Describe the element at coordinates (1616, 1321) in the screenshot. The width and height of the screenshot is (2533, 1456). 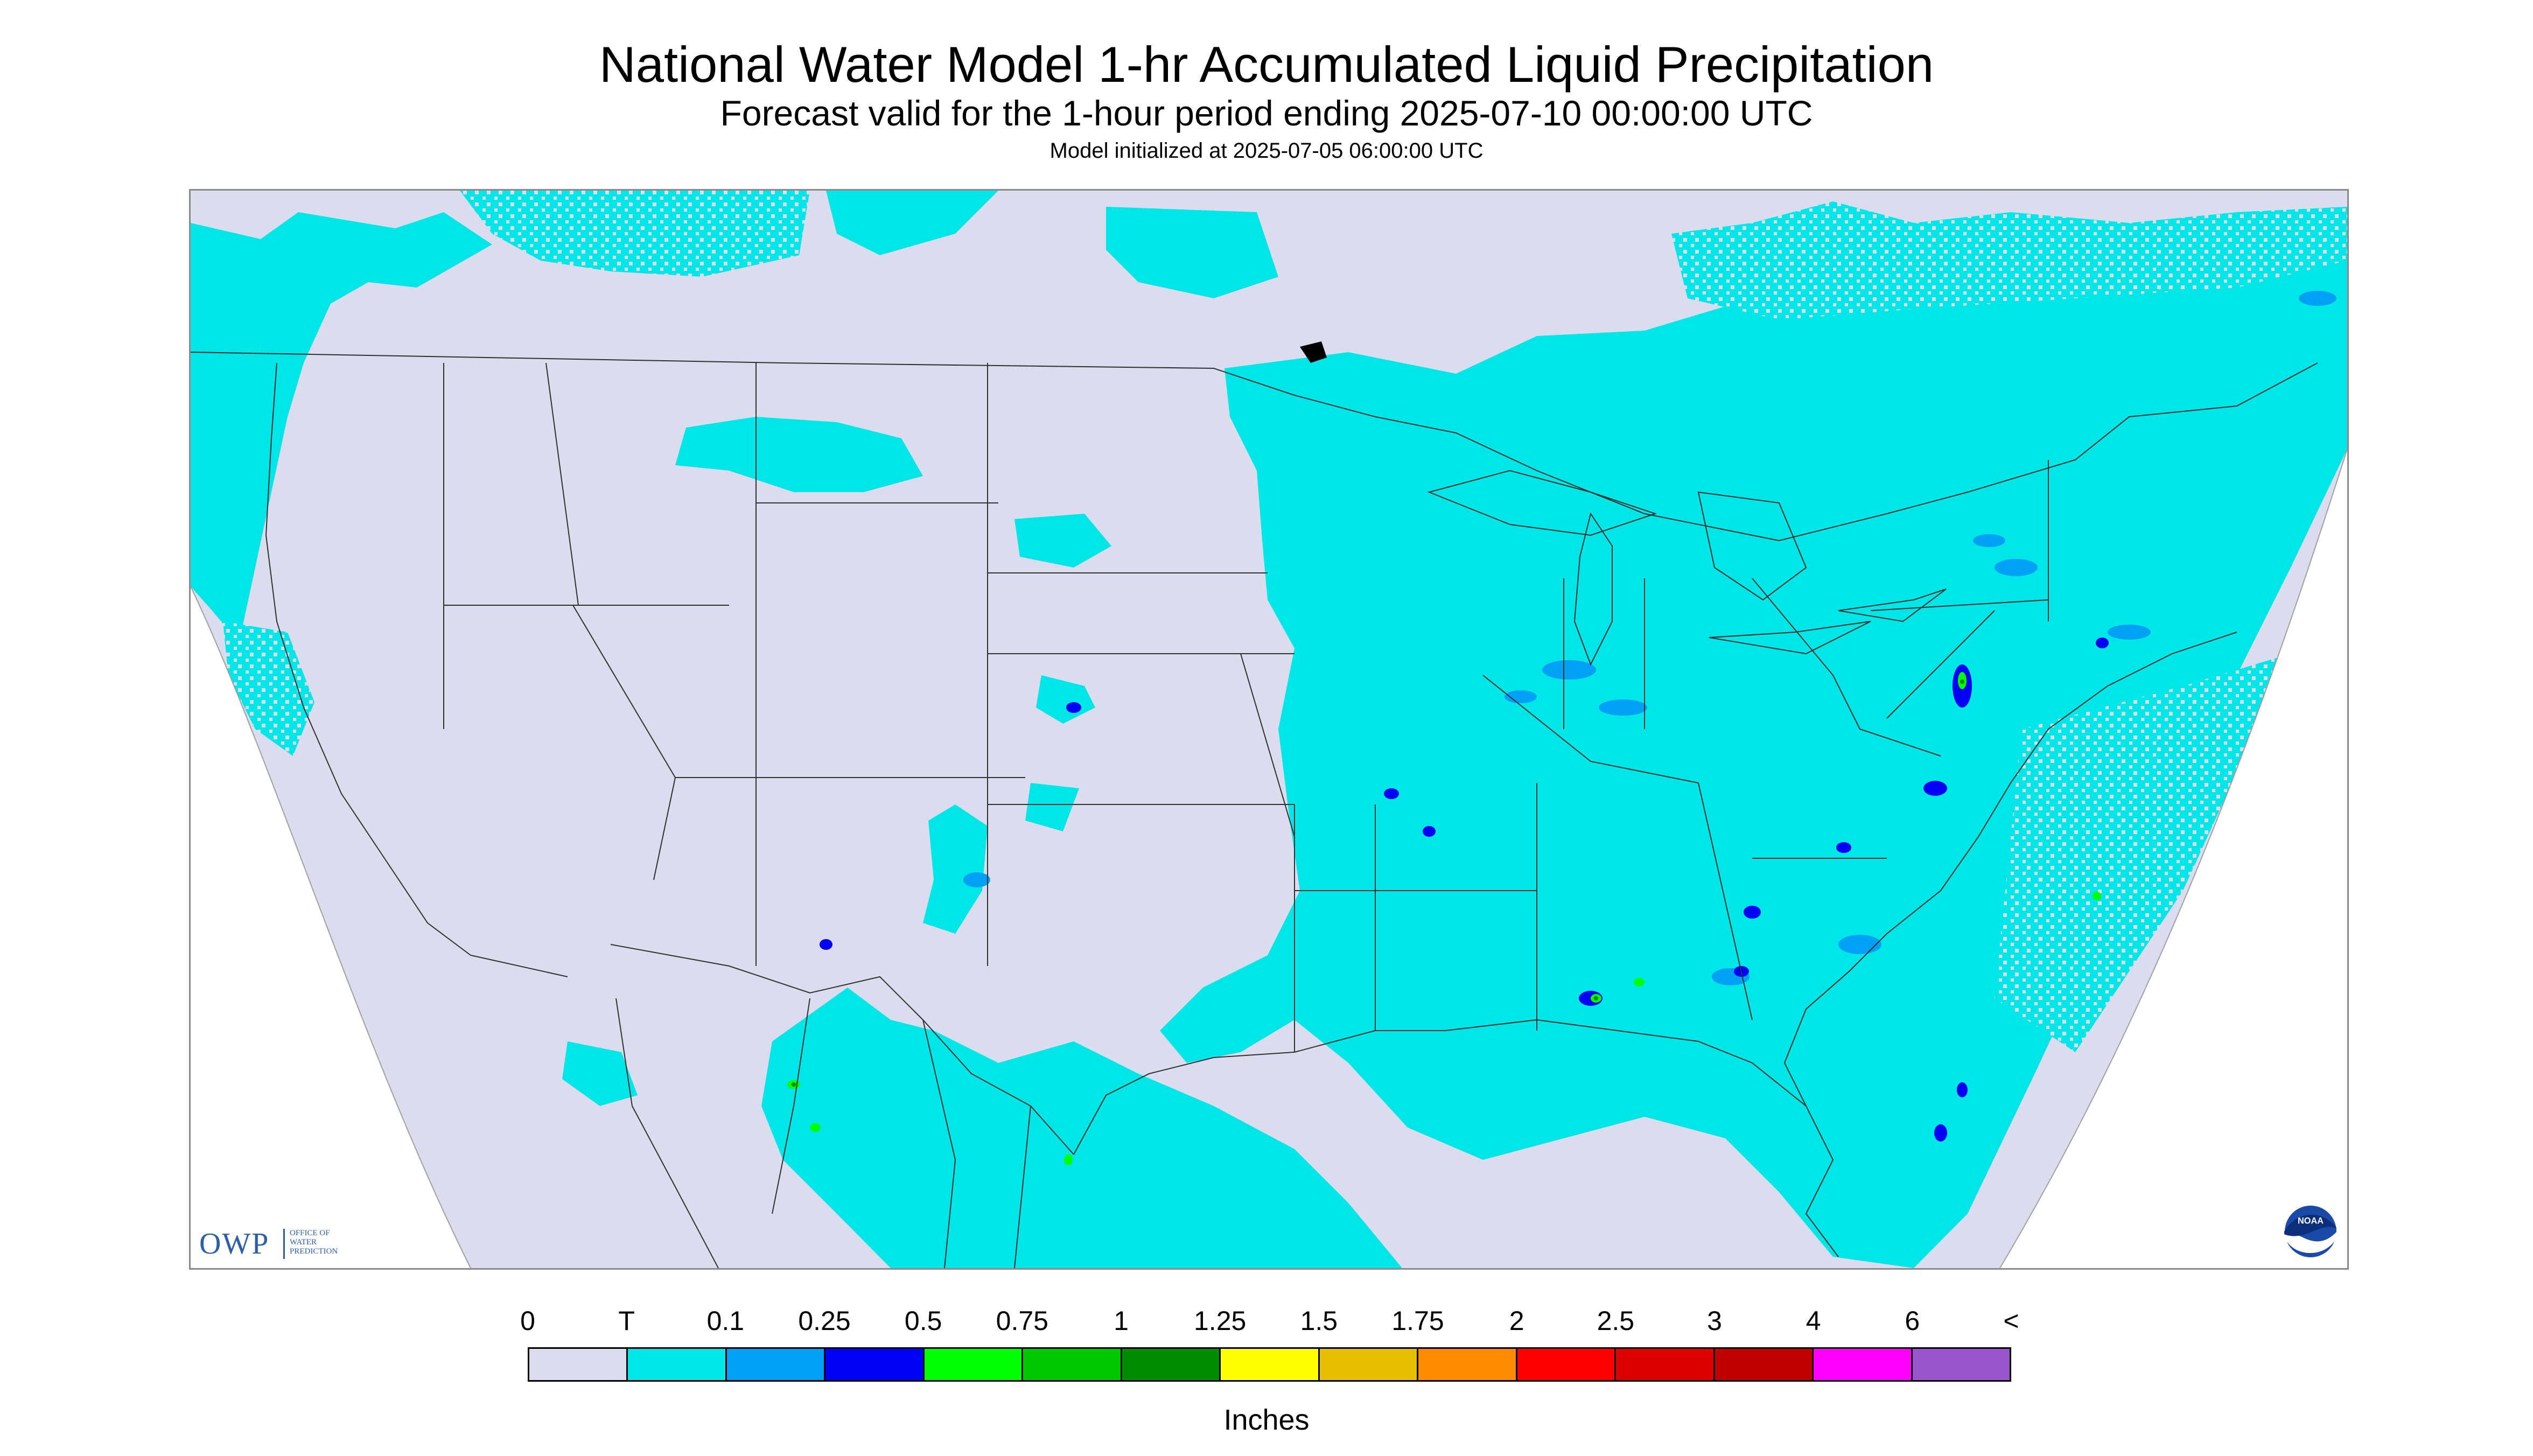
I see `legend-tick-label: 2.5` at that location.